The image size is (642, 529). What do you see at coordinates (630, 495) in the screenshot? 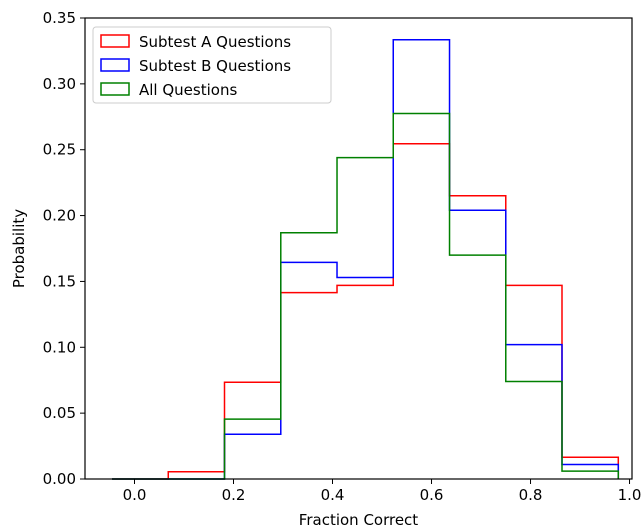
I see `x-tick-label: 1.0` at bounding box center [630, 495].